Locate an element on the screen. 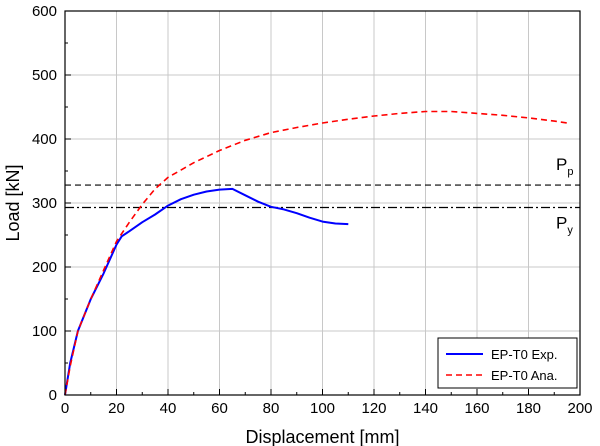  y-tick-label: 0 is located at coordinates (53, 395).